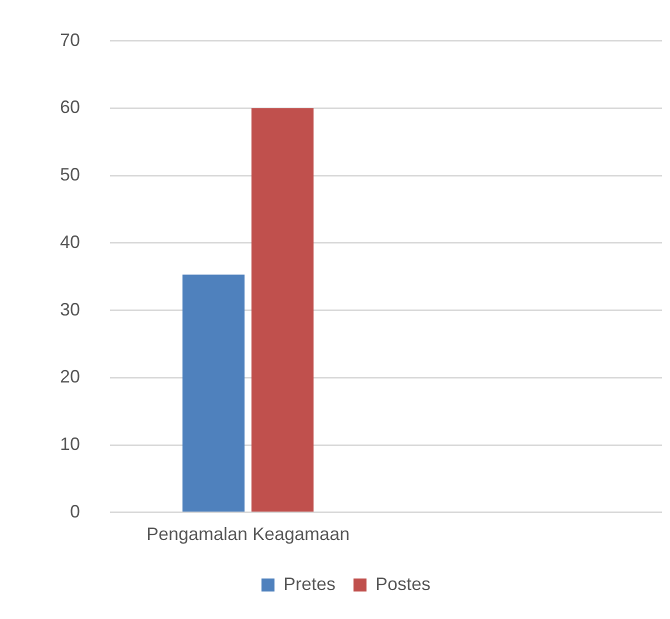  Describe the element at coordinates (75, 511) in the screenshot. I see `y-tick-label: 0` at that location.